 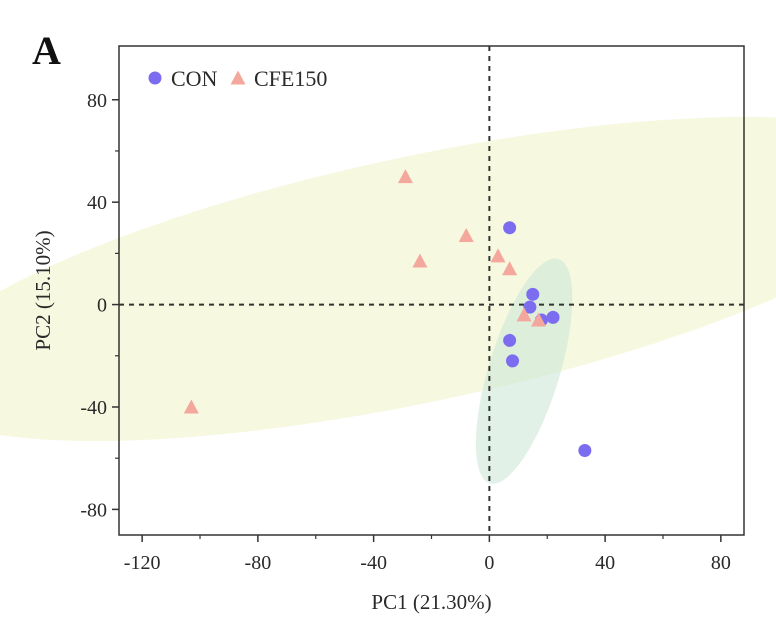 What do you see at coordinates (43, 290) in the screenshot?
I see `y-axis-title: PC2 (15.10%)` at bounding box center [43, 290].